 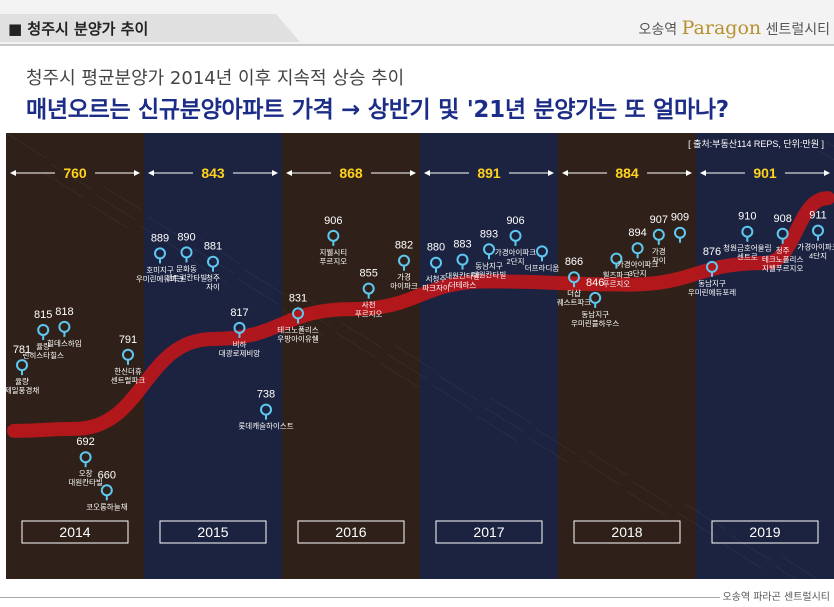 What do you see at coordinates (213, 247) in the screenshot?
I see `point-value: 881` at bounding box center [213, 247].